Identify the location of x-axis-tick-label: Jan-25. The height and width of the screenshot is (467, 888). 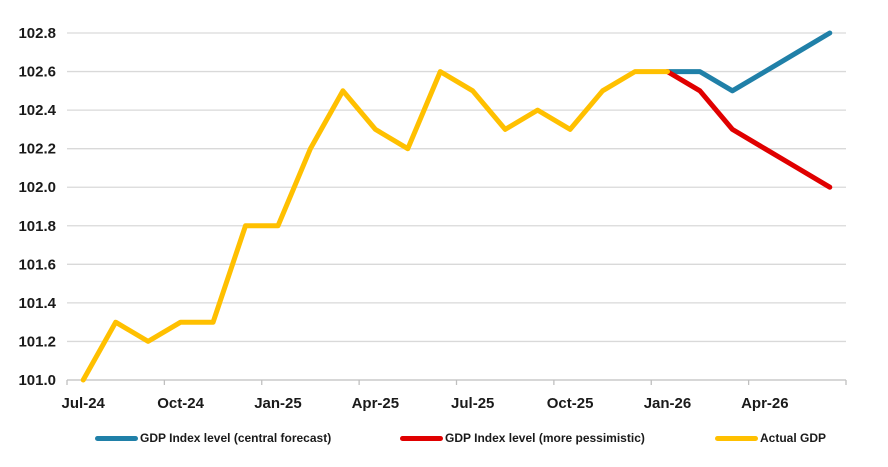
(278, 403).